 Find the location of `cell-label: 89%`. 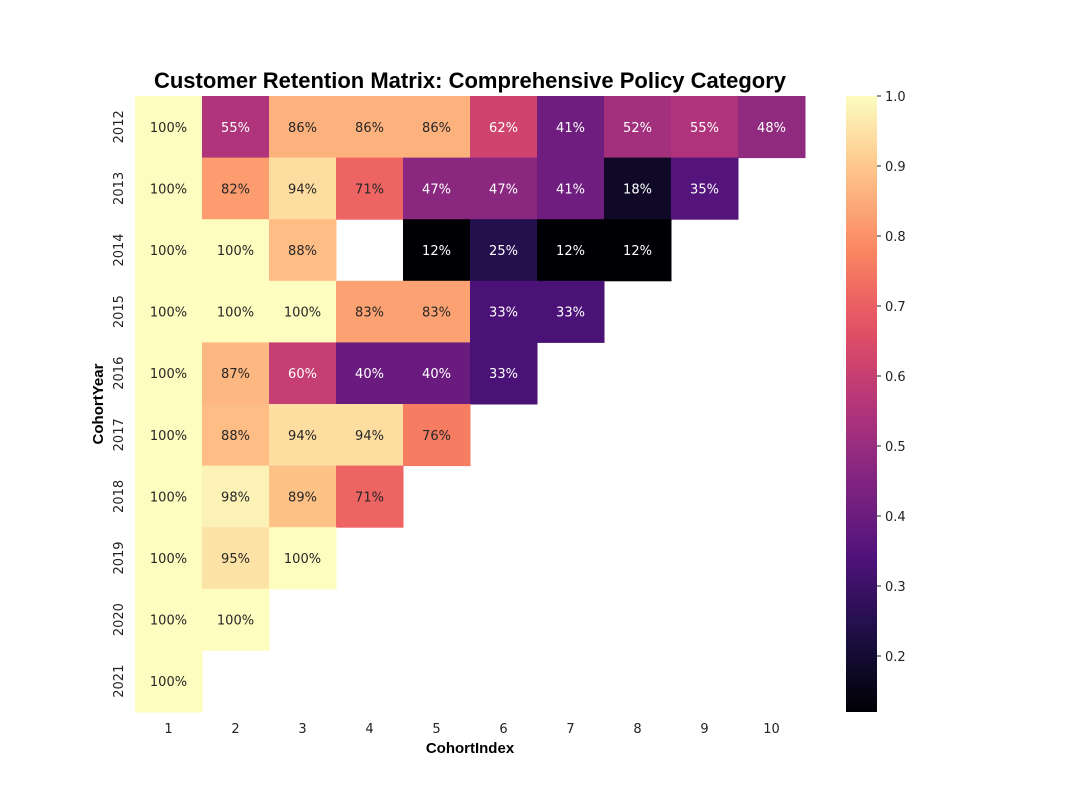

cell-label: 89% is located at coordinates (302, 497).